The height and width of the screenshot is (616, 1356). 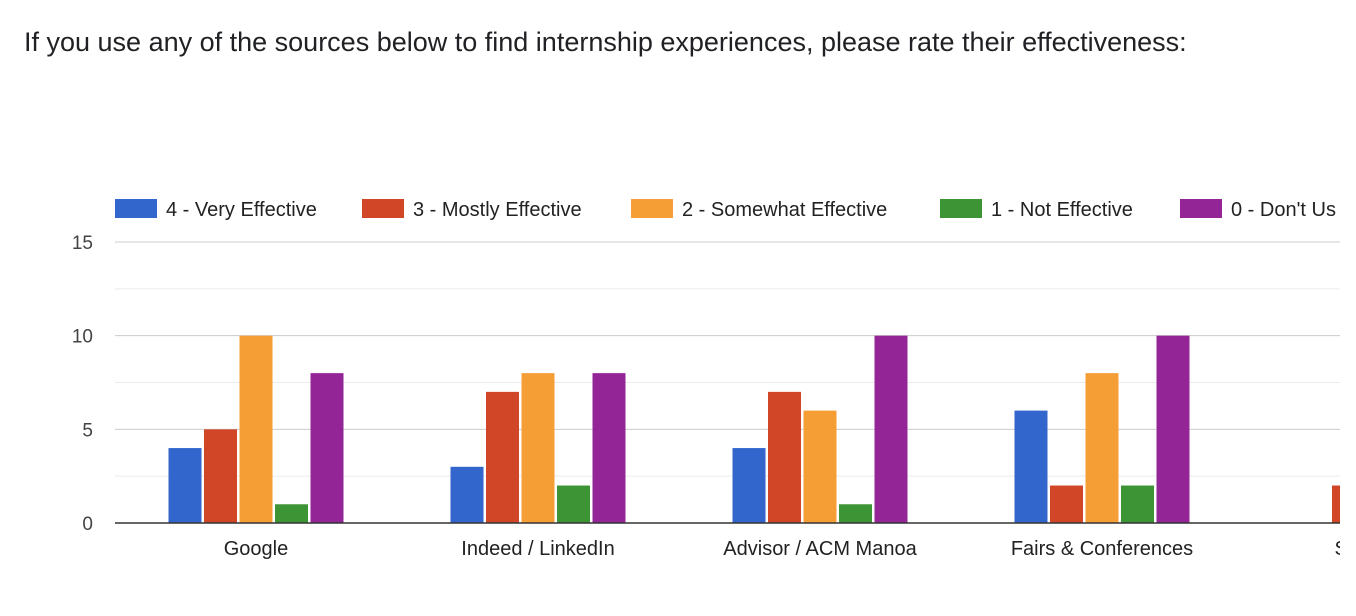 What do you see at coordinates (82, 384) in the screenshot?
I see `y-axis-ticks: 0 5 10 15` at bounding box center [82, 384].